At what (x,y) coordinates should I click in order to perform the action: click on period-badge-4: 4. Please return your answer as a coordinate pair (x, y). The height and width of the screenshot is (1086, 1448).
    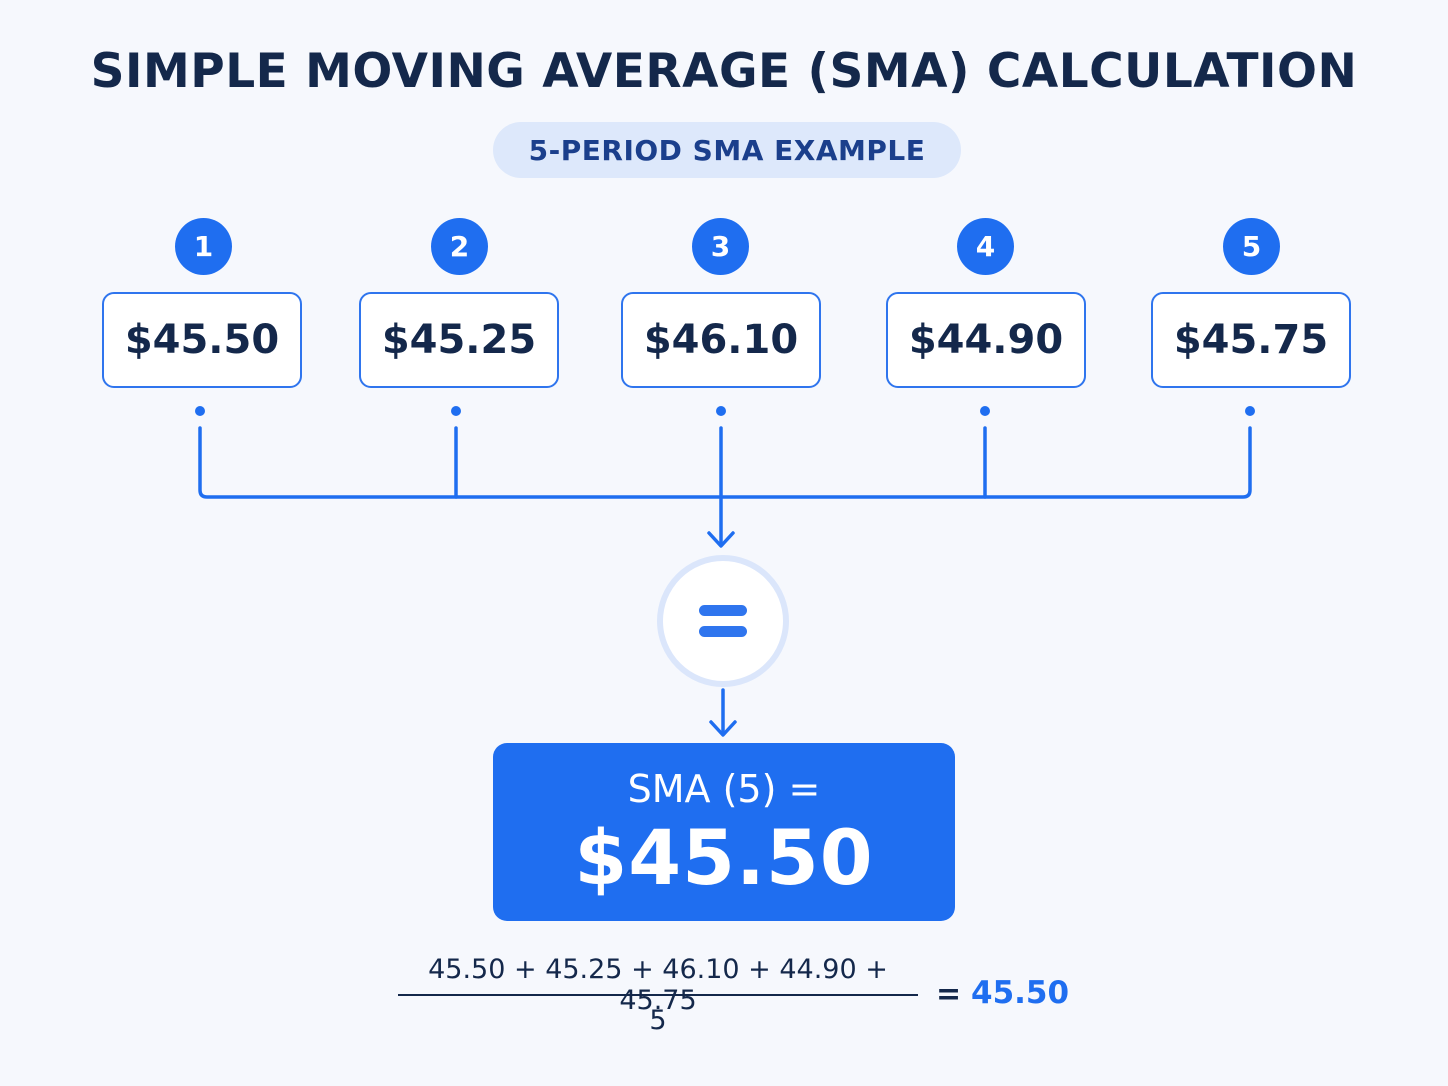
    Looking at the image, I should click on (985, 246).